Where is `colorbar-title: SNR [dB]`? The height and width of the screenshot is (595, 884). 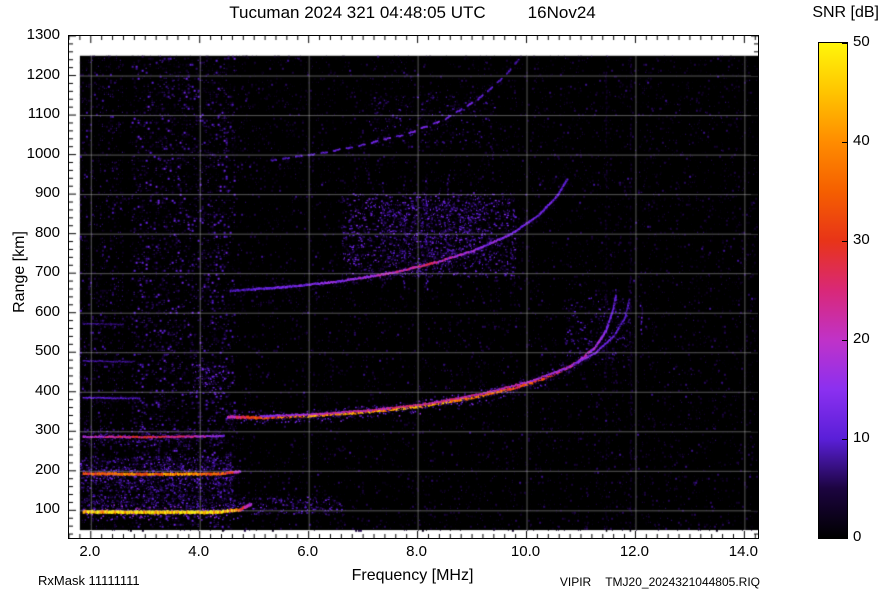 colorbar-title: SNR [dB] is located at coordinates (845, 12).